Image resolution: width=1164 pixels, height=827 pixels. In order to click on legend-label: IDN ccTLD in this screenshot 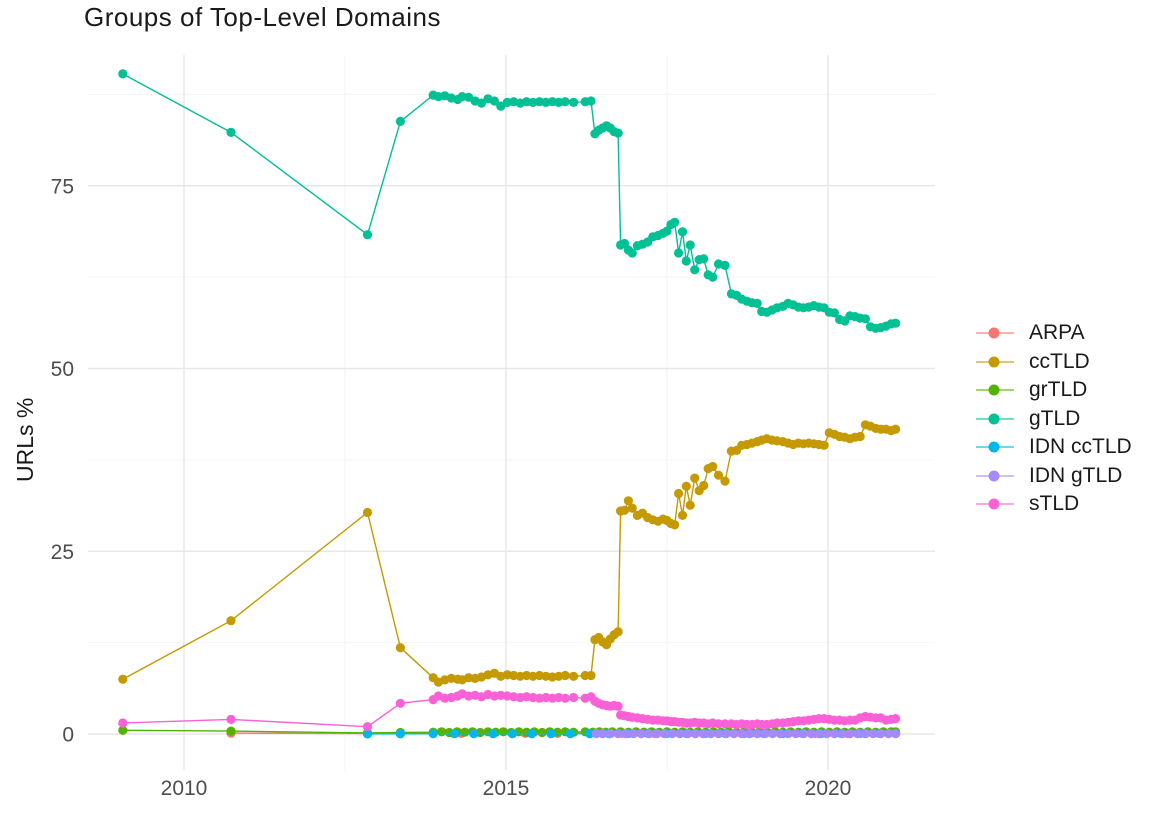, I will do `click(1080, 447)`.